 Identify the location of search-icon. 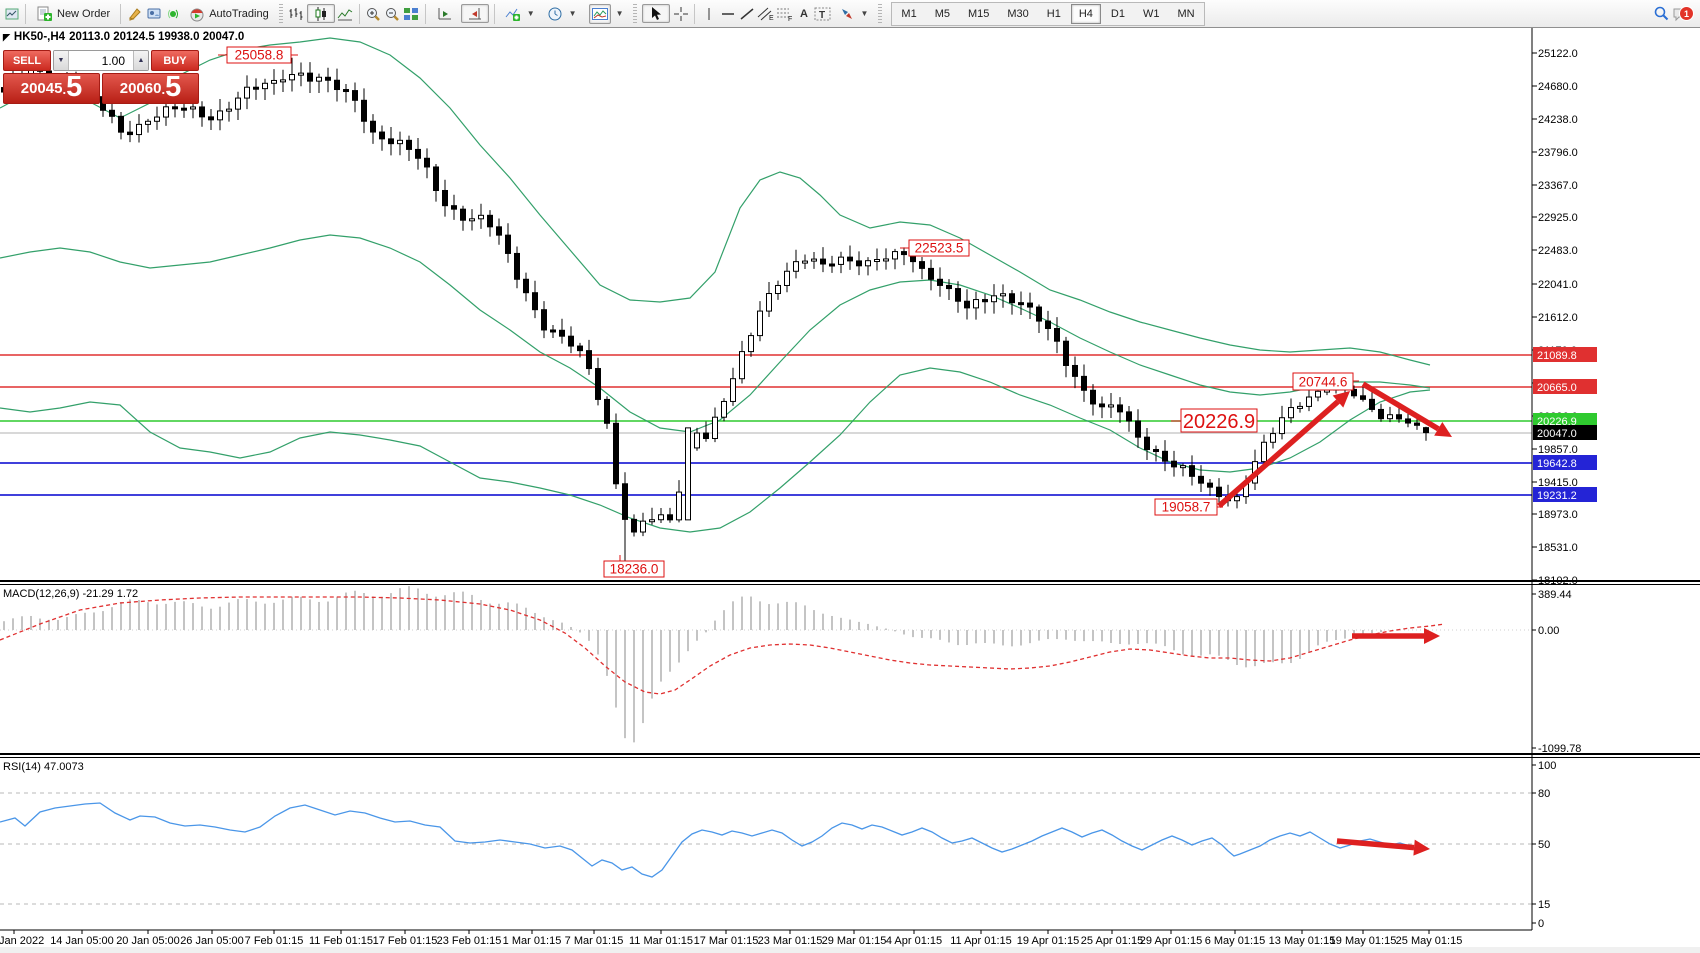
(1661, 13).